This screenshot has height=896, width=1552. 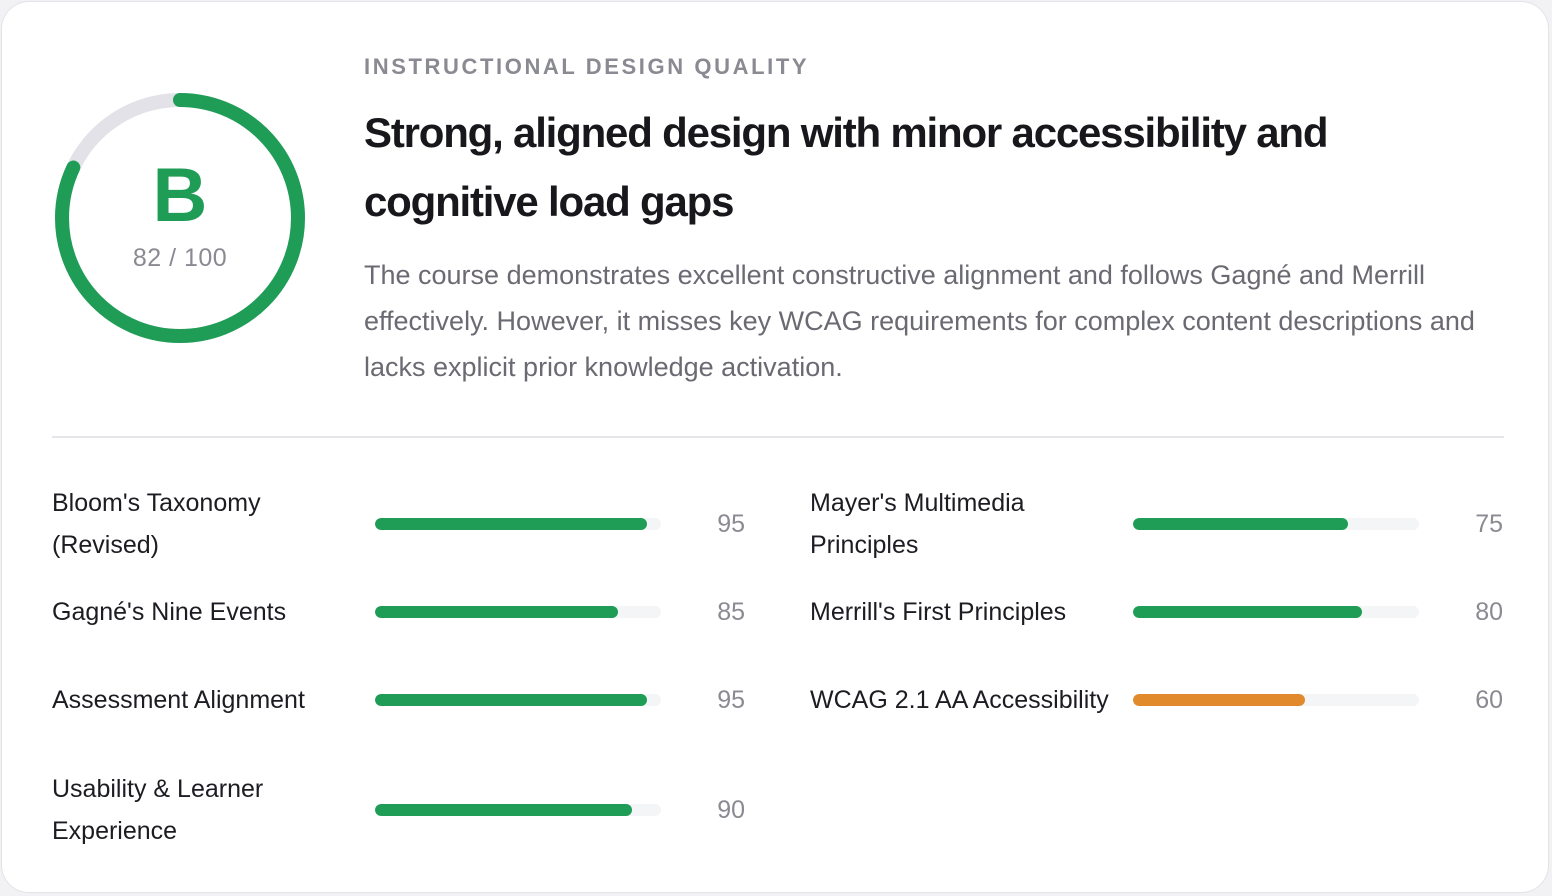 What do you see at coordinates (180, 258) in the screenshot?
I see `grade-score: 82 / 100` at bounding box center [180, 258].